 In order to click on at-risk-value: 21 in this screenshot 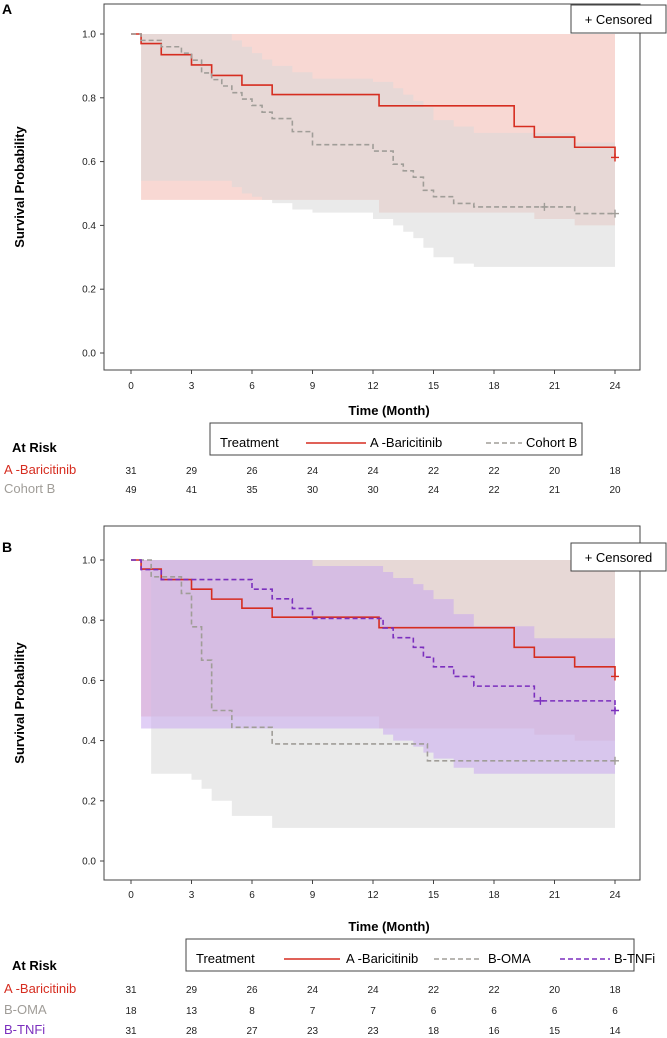, I will do `click(555, 490)`.